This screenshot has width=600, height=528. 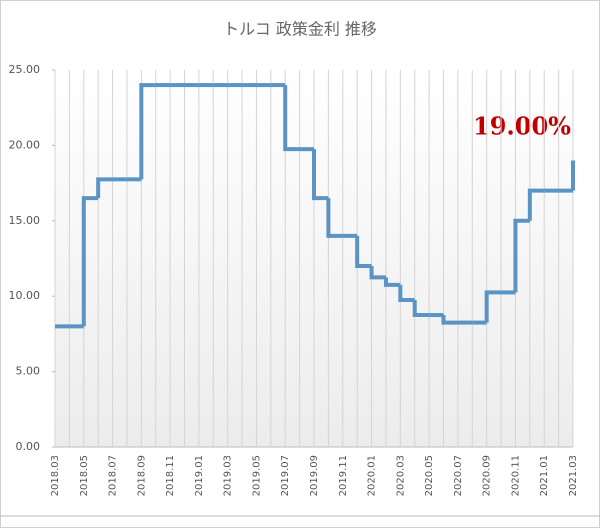 I want to click on x-tick-label: 2019.05, so click(x=256, y=475).